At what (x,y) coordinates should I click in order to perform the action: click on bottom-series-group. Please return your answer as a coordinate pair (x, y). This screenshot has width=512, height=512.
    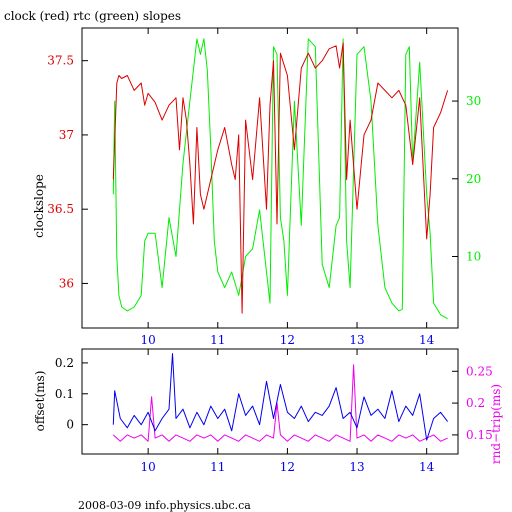
    Looking at the image, I should click on (280, 397).